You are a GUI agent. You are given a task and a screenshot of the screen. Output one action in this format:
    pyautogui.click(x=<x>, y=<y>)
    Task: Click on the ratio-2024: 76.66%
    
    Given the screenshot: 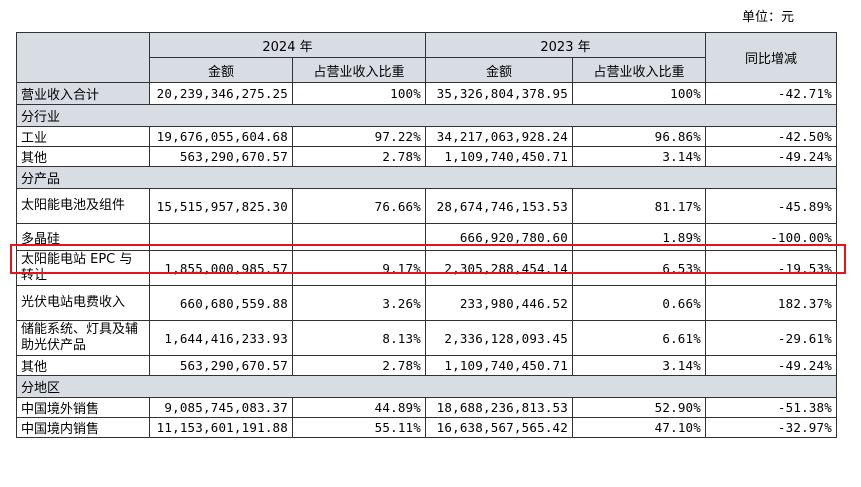 What is the action you would take?
    pyautogui.click(x=359, y=206)
    